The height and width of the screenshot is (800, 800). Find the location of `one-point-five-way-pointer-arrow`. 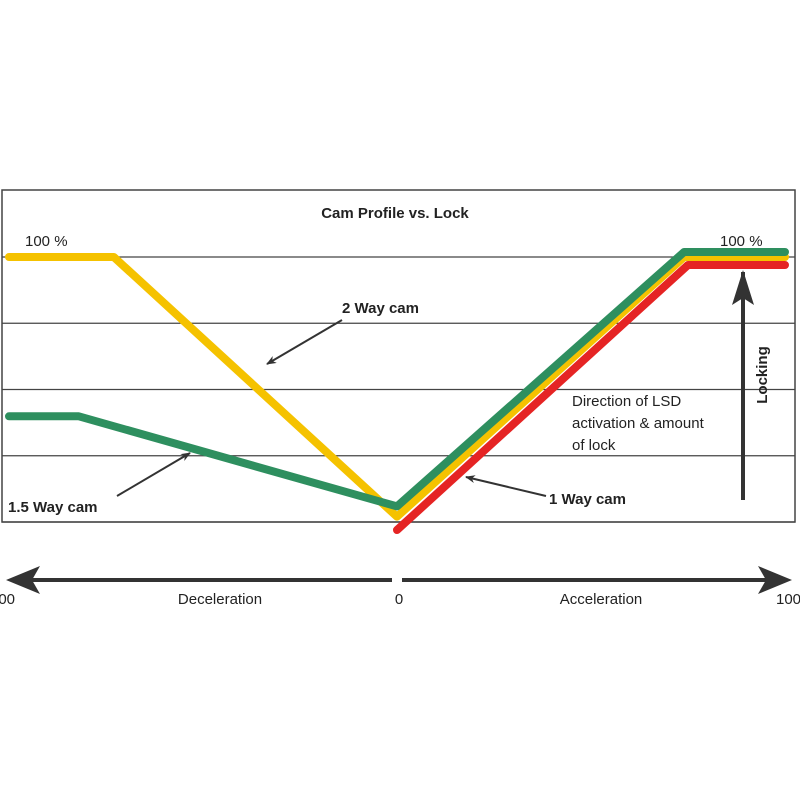

one-point-five-way-pointer-arrow is located at coordinates (153, 474).